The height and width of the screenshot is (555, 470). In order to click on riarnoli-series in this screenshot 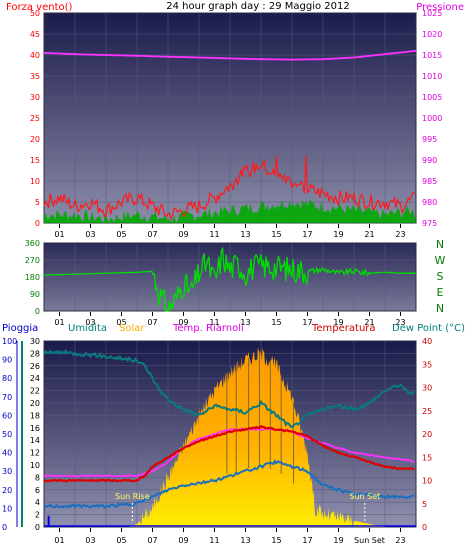, I will do `click(229, 452)`.